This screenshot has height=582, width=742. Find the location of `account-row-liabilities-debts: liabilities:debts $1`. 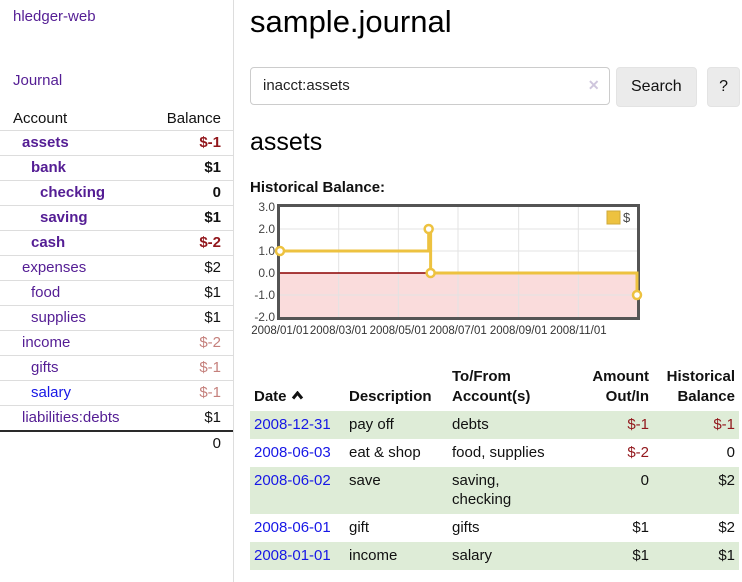

account-row-liabilities-debts: liabilities:debts $1 is located at coordinates (116, 418).